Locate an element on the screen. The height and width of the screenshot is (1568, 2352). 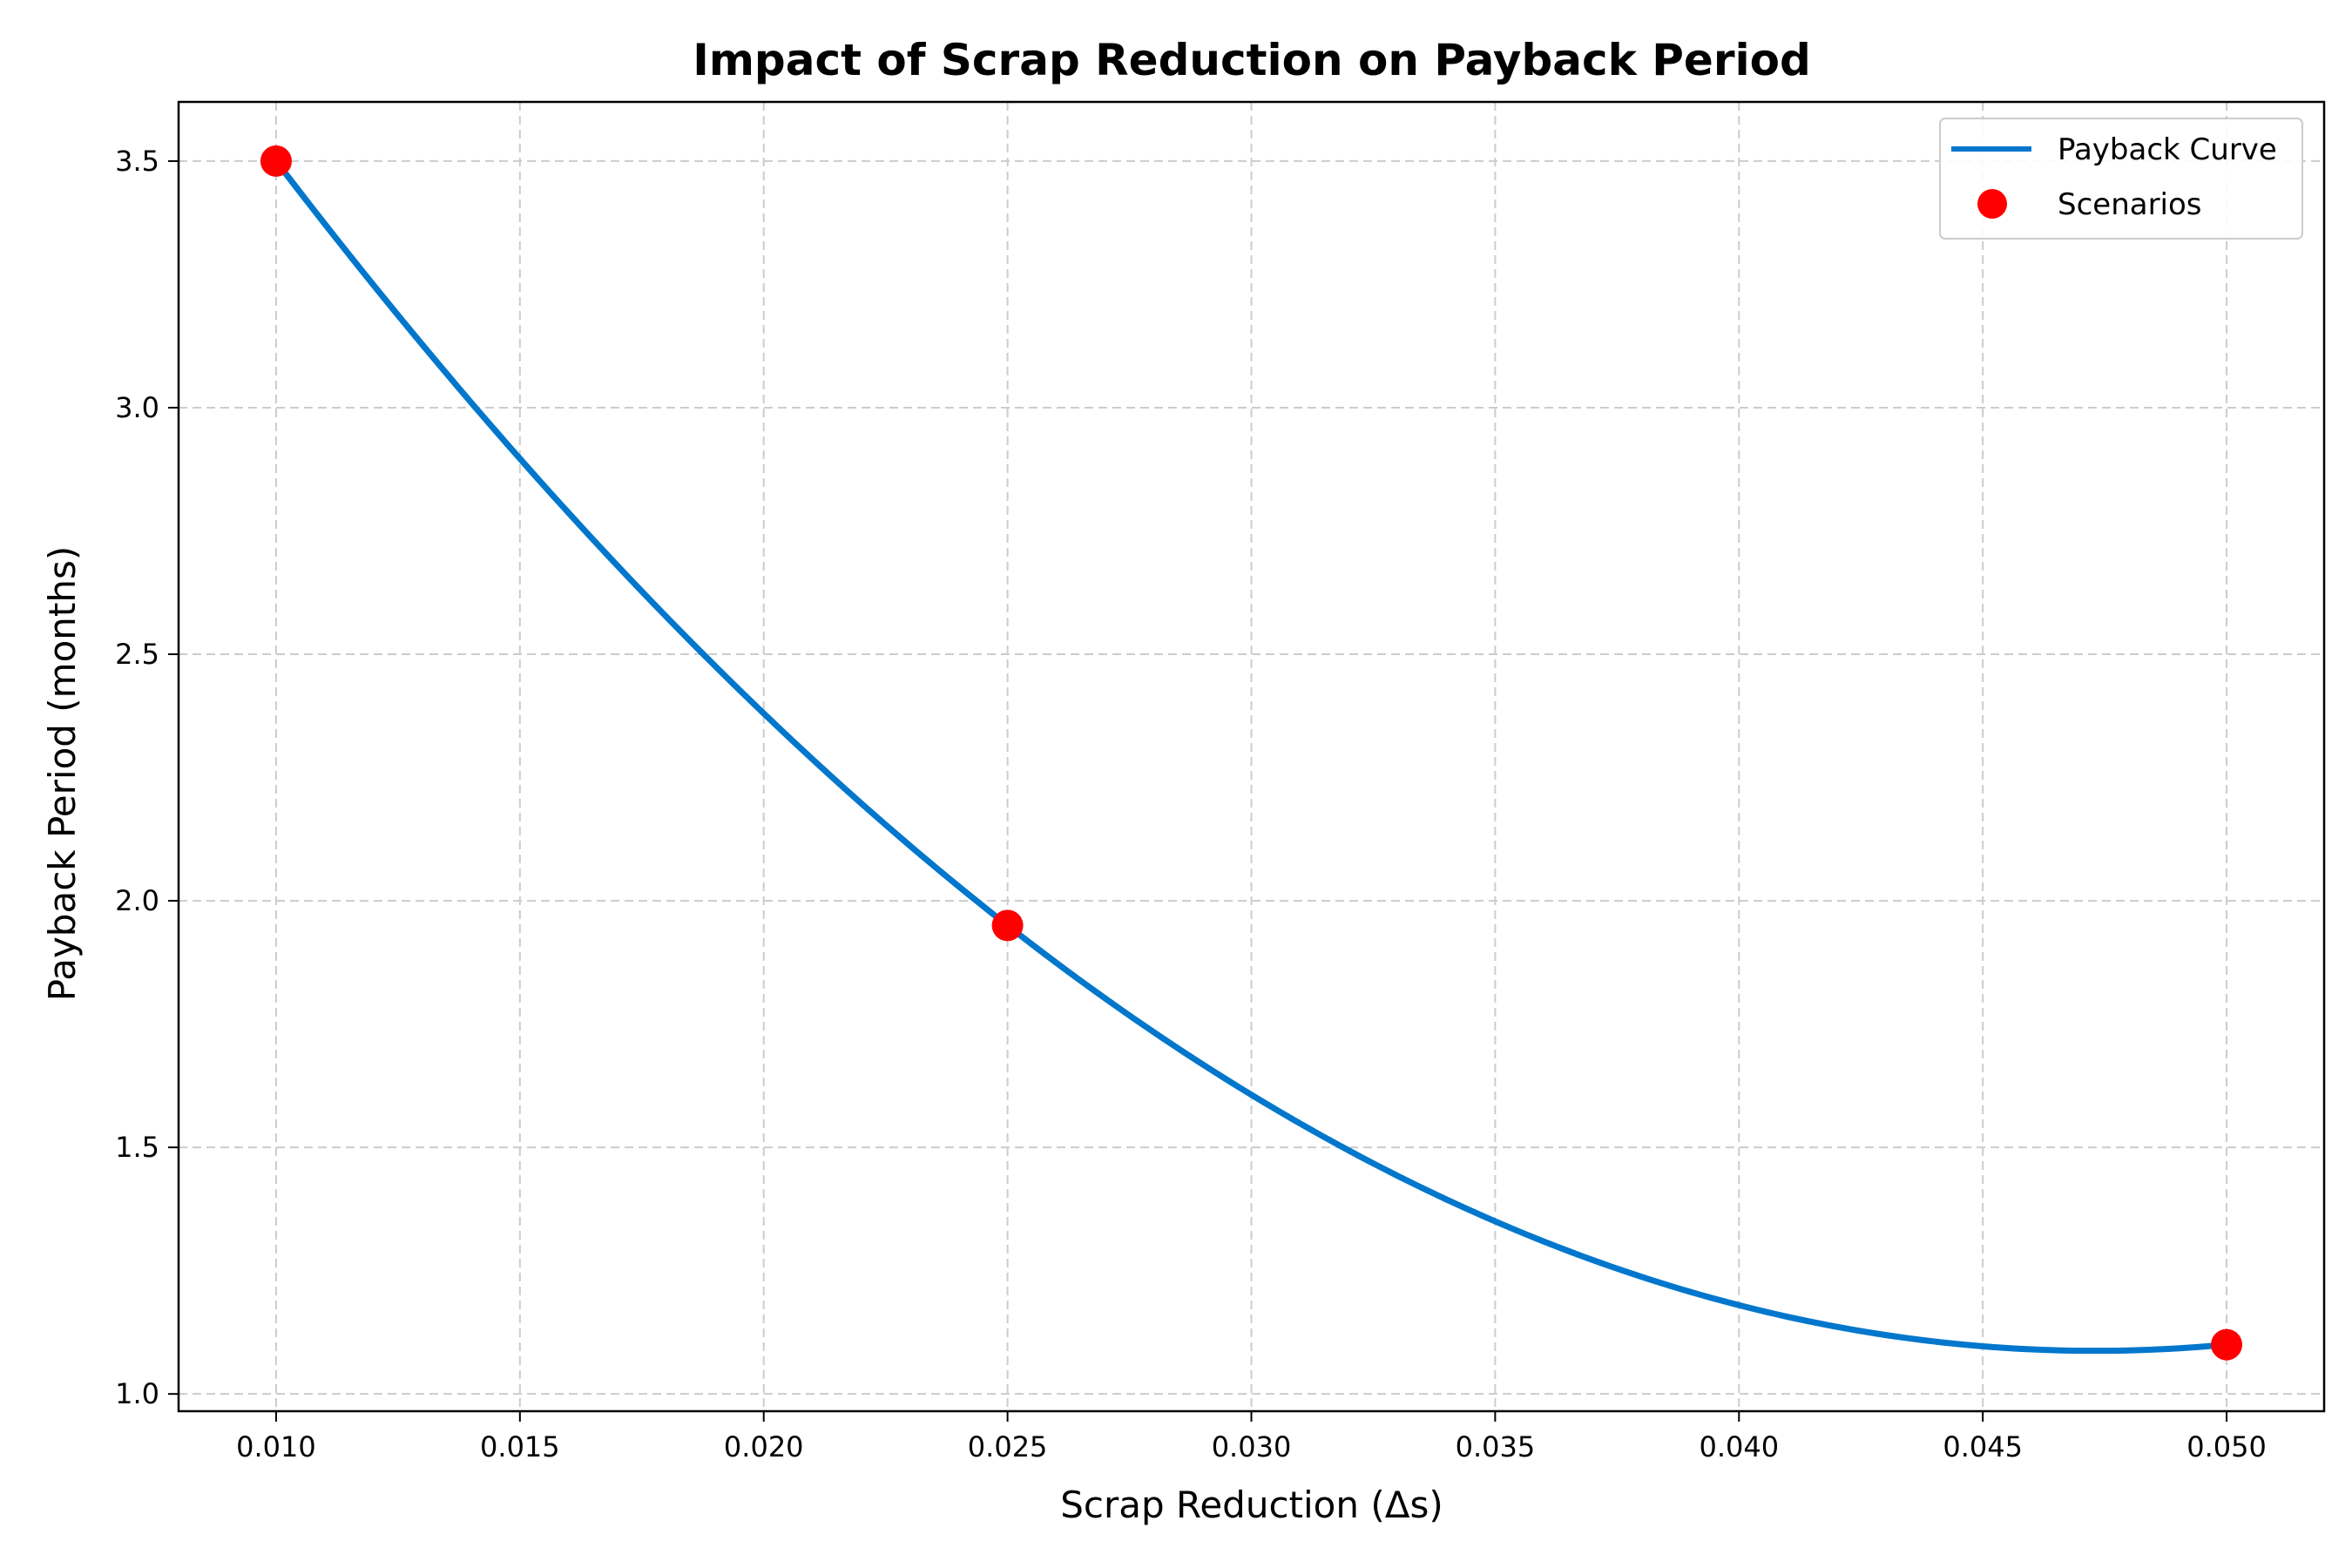
legend: Payback Curve Scenarios is located at coordinates (2121, 179).